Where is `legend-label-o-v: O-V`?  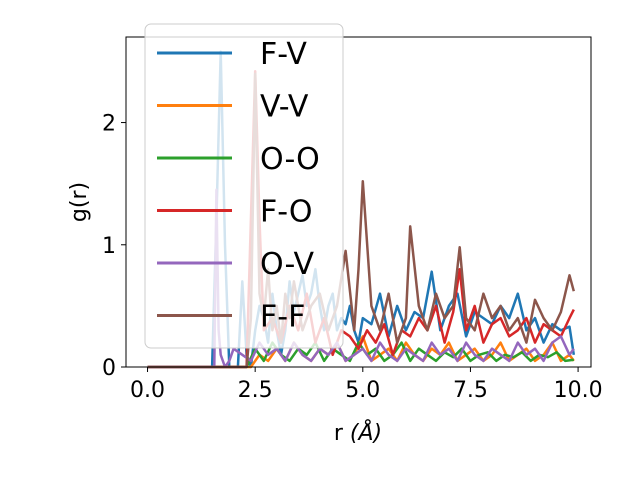 legend-label-o-v: O-V is located at coordinates (287, 264).